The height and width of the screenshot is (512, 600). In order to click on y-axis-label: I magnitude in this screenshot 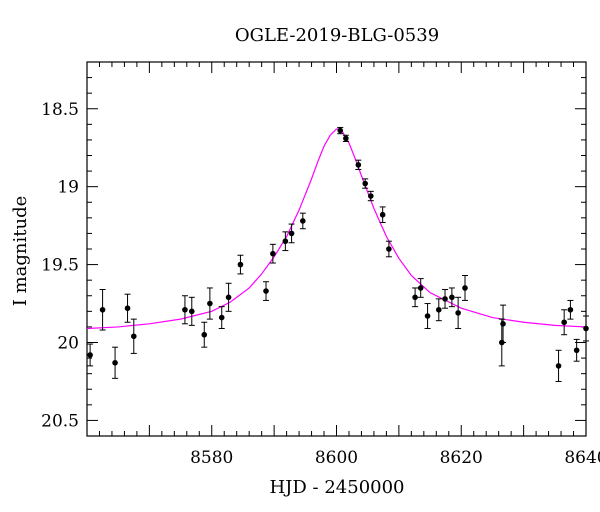, I will do `click(20, 251)`.